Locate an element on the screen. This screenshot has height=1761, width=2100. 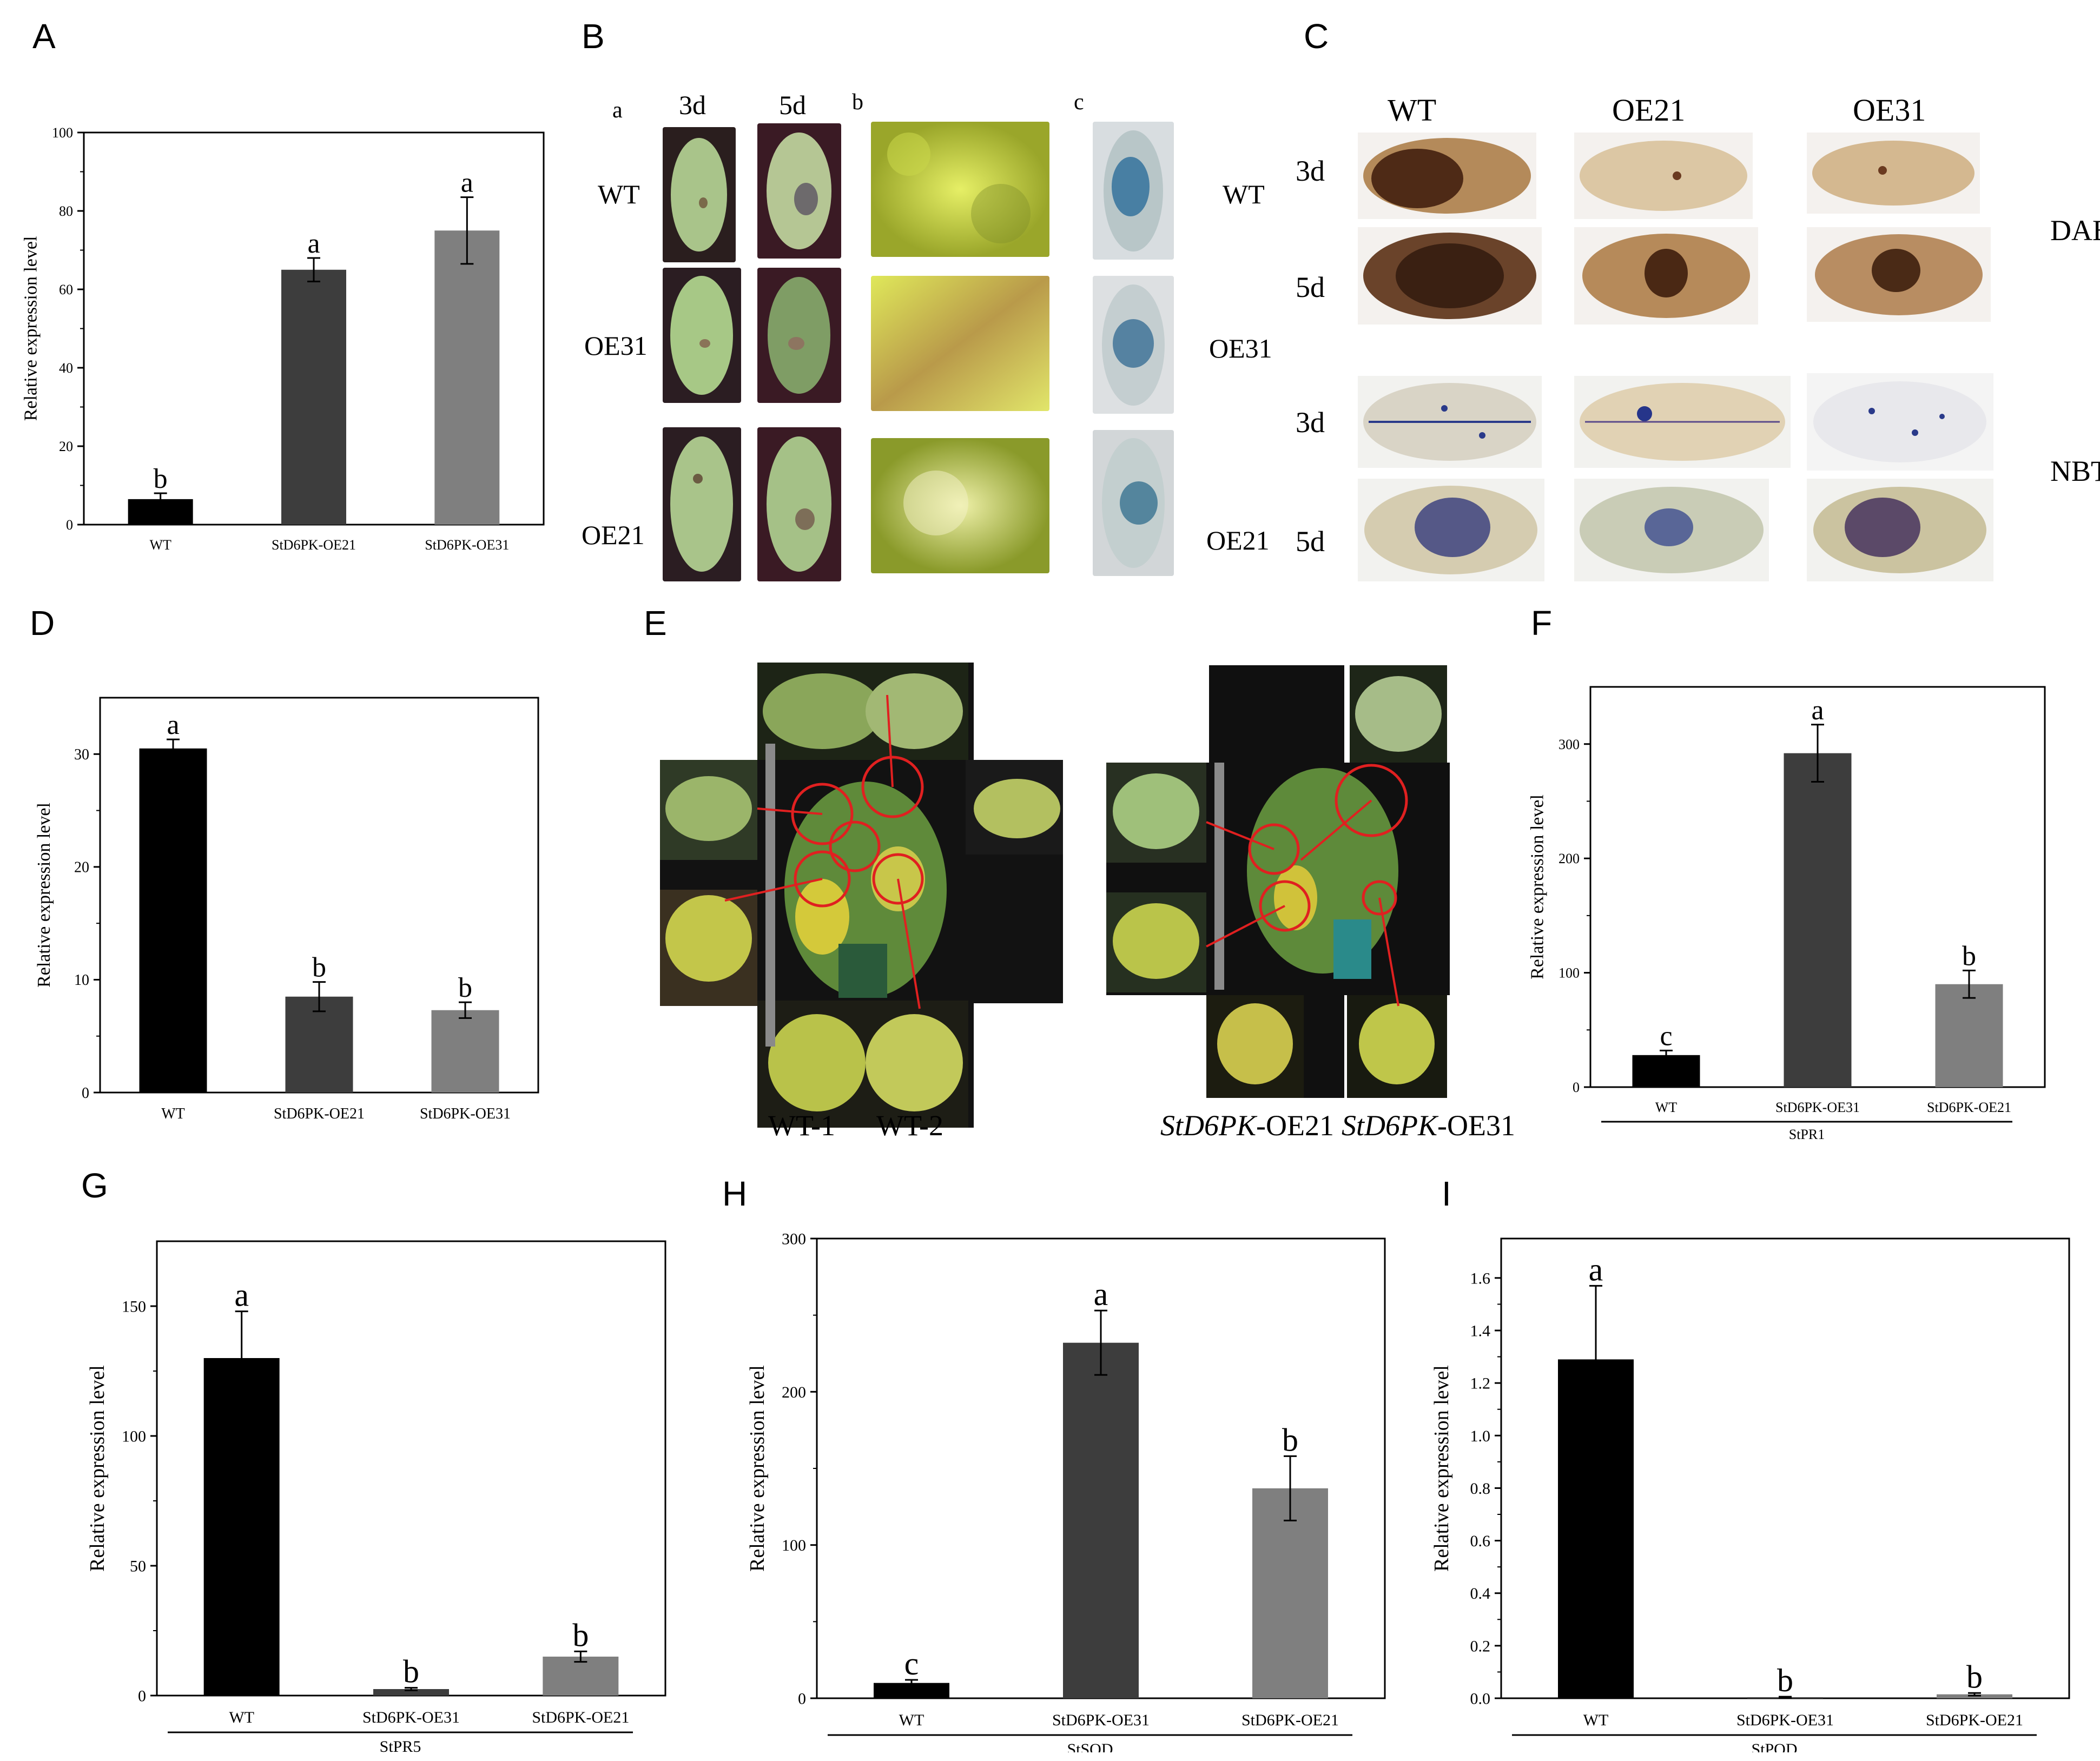
micrograph-oe21 is located at coordinates (960, 506).